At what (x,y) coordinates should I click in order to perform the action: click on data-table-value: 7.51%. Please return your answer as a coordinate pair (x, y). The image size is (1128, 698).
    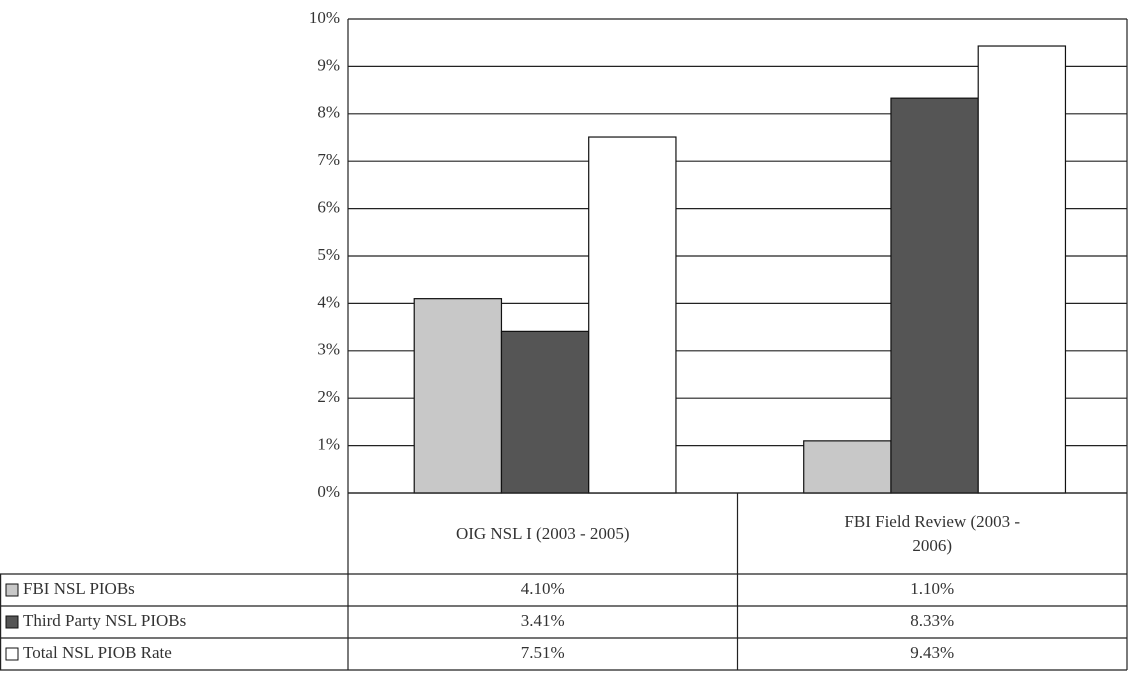
    Looking at the image, I should click on (543, 652).